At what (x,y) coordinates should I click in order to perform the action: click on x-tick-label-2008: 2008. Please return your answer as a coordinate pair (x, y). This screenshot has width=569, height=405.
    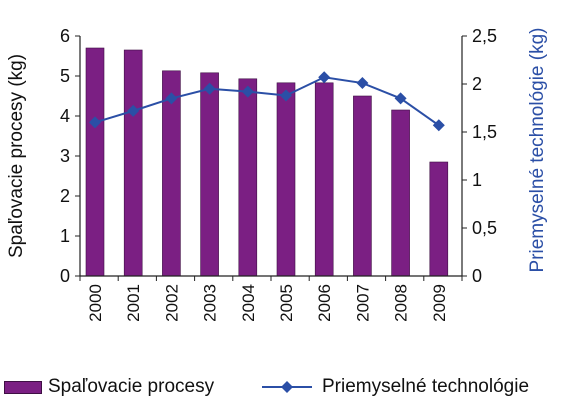
    Looking at the image, I should click on (401, 303).